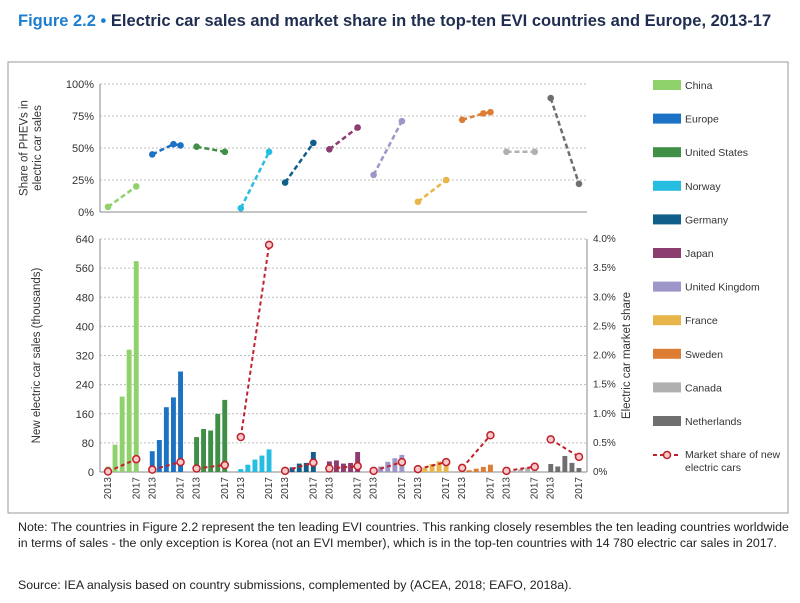 The image size is (800, 603). I want to click on top-y-tick-label: 100%, so click(80, 85).